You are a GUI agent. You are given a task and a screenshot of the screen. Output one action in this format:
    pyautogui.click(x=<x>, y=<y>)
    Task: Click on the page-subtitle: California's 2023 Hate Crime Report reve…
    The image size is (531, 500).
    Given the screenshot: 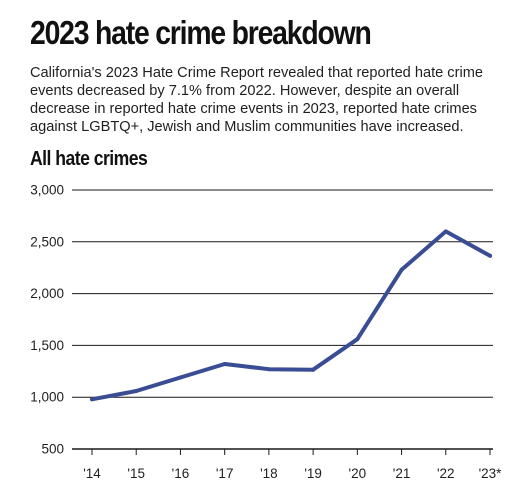 What is the action you would take?
    pyautogui.click(x=256, y=100)
    